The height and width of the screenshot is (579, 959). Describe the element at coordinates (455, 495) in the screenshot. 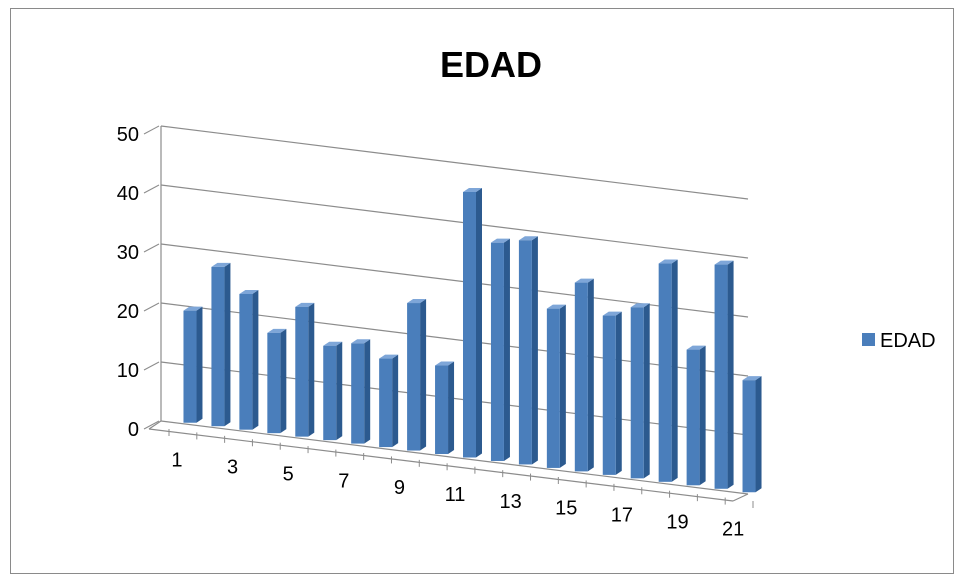

I see `x-tick-label: 11` at that location.